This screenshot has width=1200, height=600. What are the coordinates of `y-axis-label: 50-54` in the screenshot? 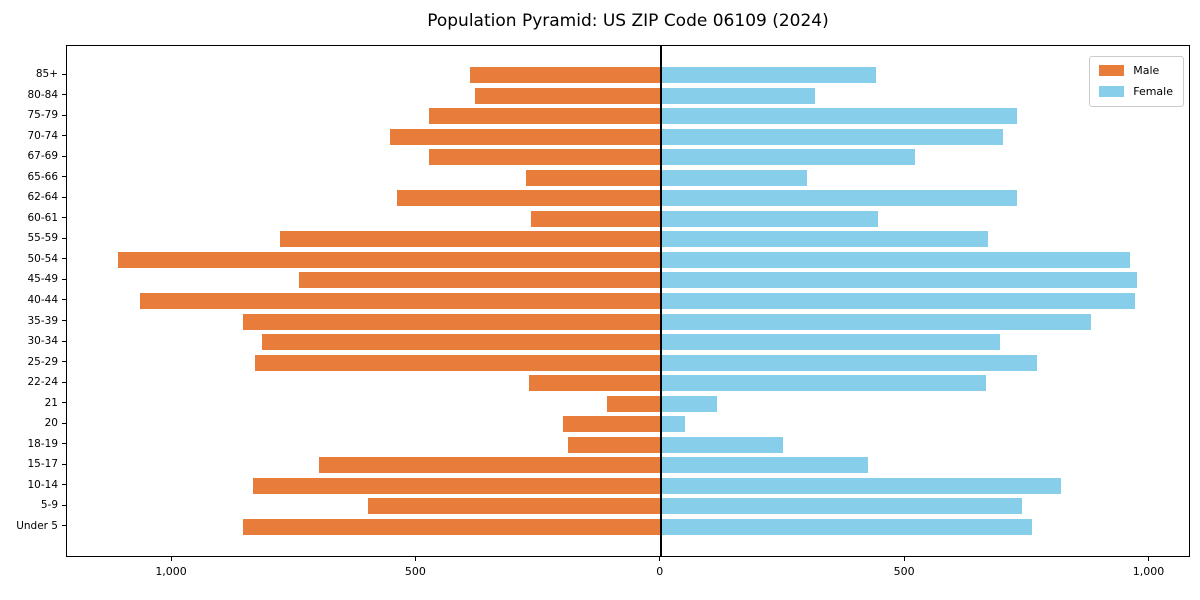 It's located at (42, 258).